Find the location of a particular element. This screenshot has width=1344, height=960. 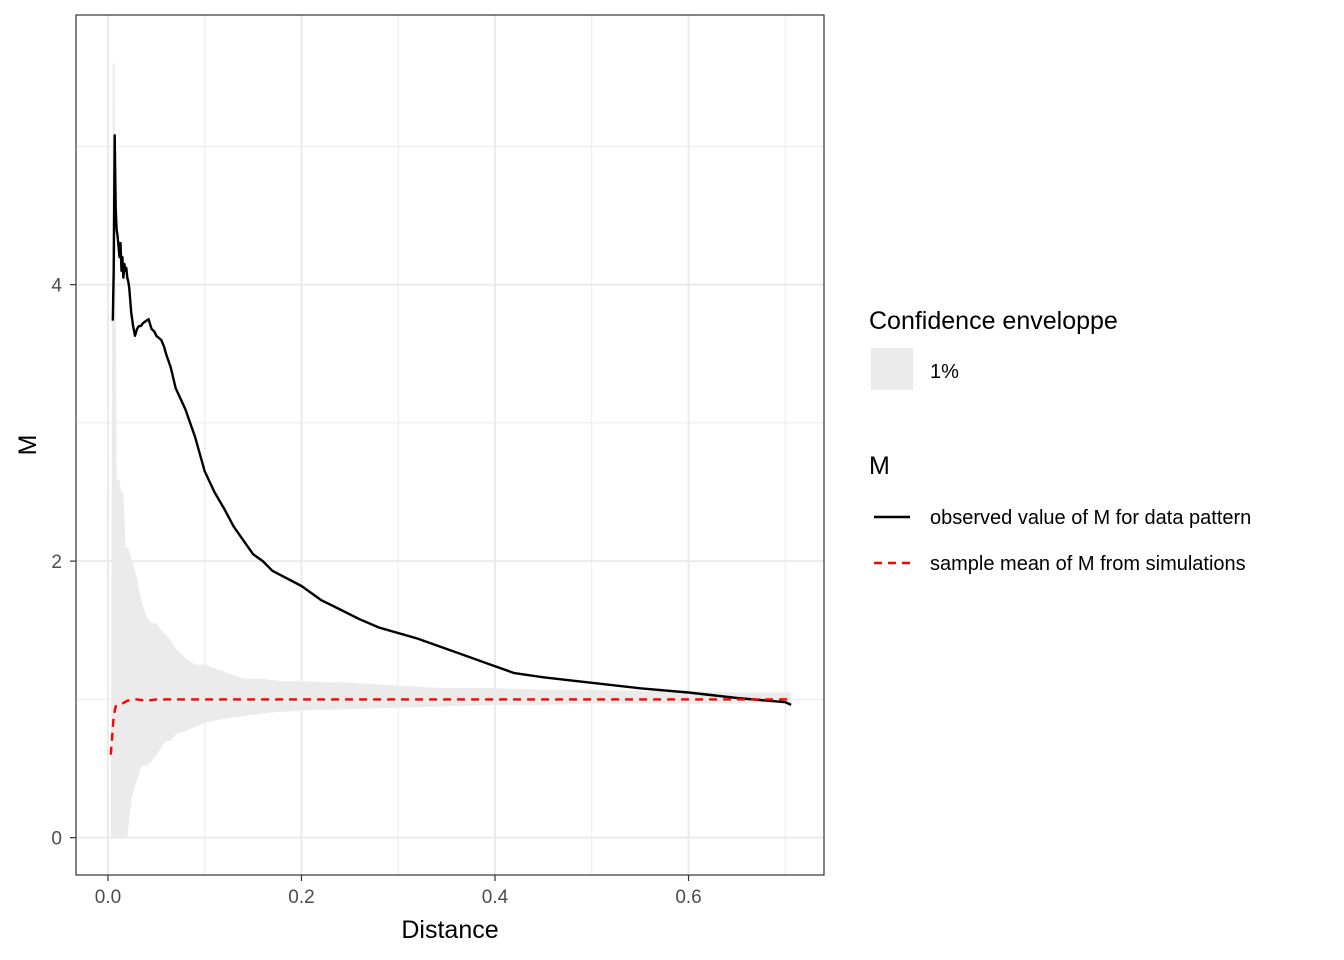

legend-envelope-title: Confidence enveloppe is located at coordinates (993, 321).